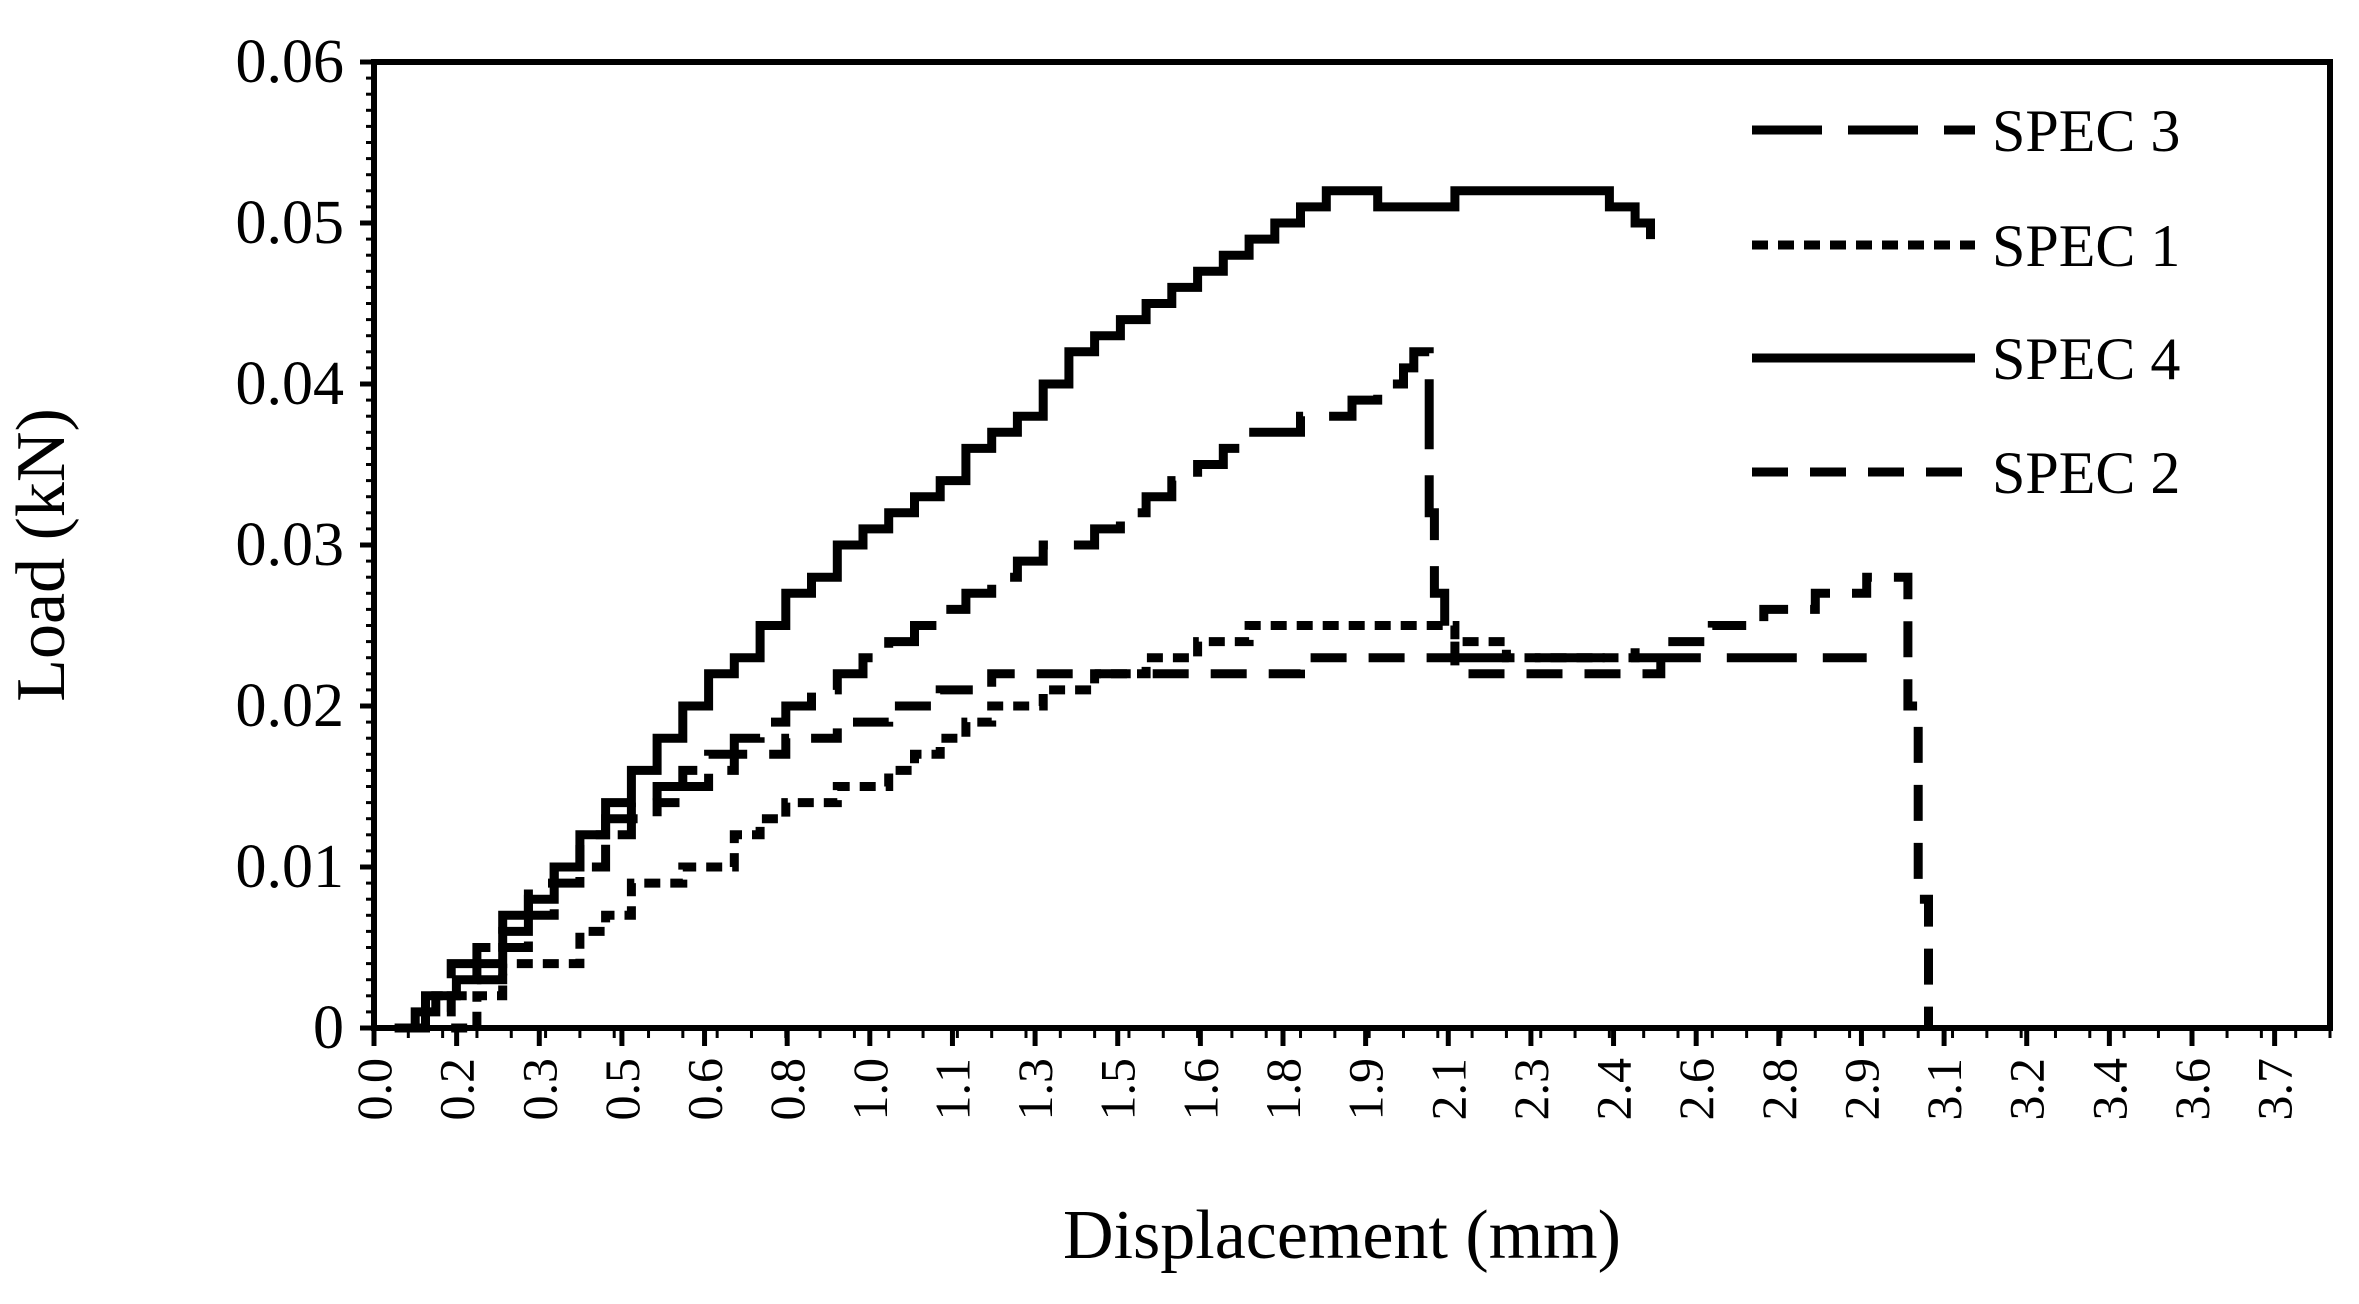  I want to click on y-tick-label: 0, so click(328, 1028).